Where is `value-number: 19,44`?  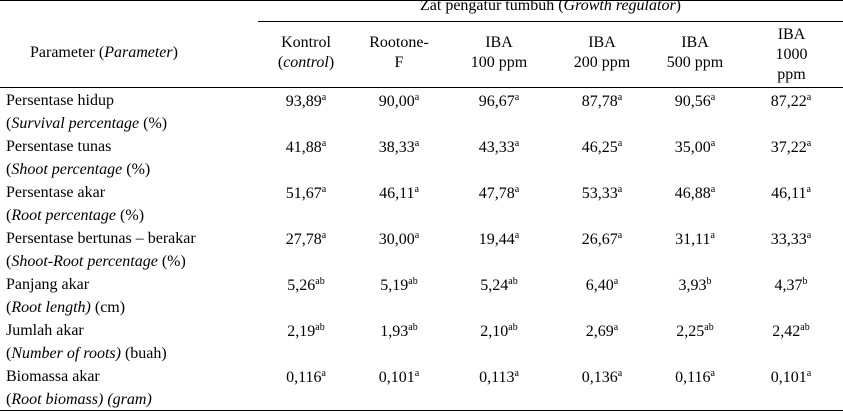 value-number: 19,44 is located at coordinates (496, 239).